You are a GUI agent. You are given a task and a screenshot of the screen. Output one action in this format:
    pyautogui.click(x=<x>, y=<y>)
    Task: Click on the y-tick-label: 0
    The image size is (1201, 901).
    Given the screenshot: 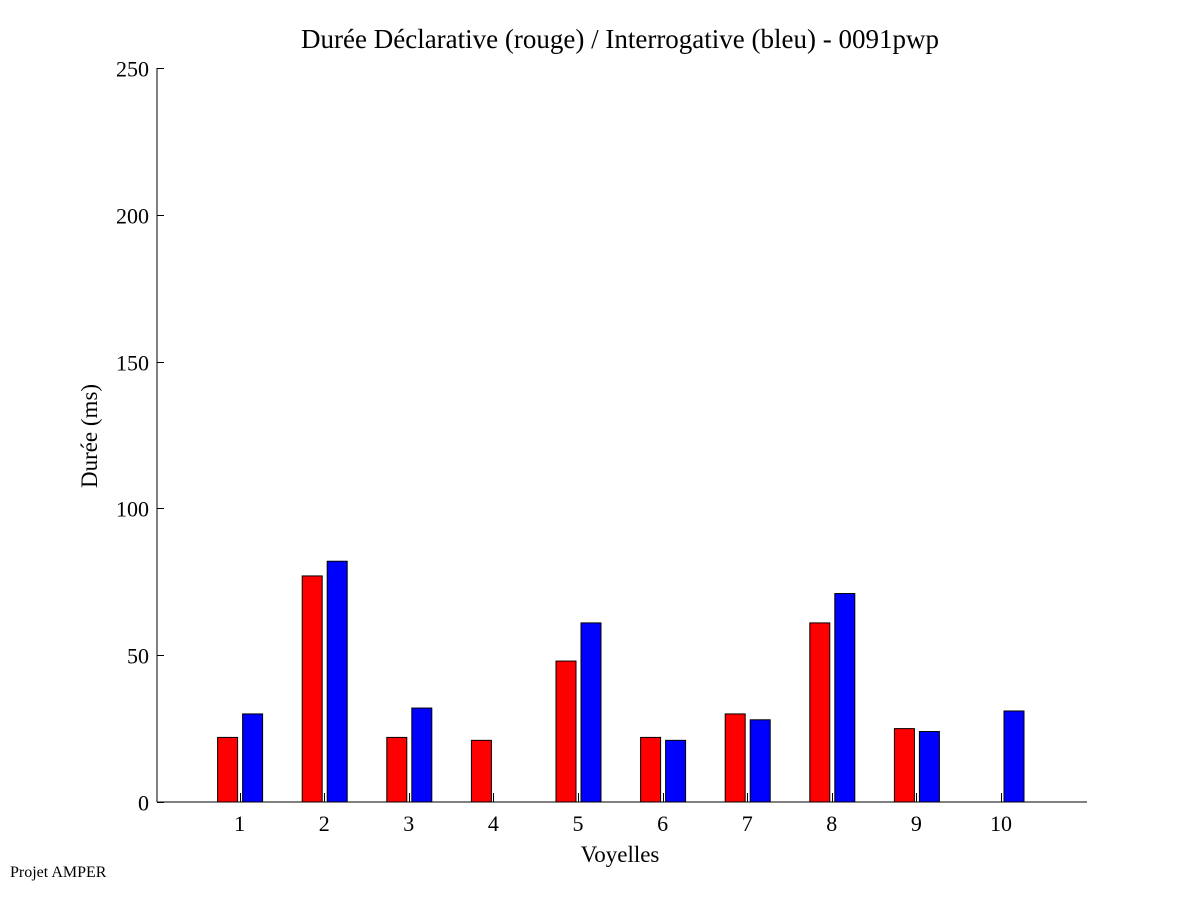 What is the action you would take?
    pyautogui.click(x=143, y=803)
    